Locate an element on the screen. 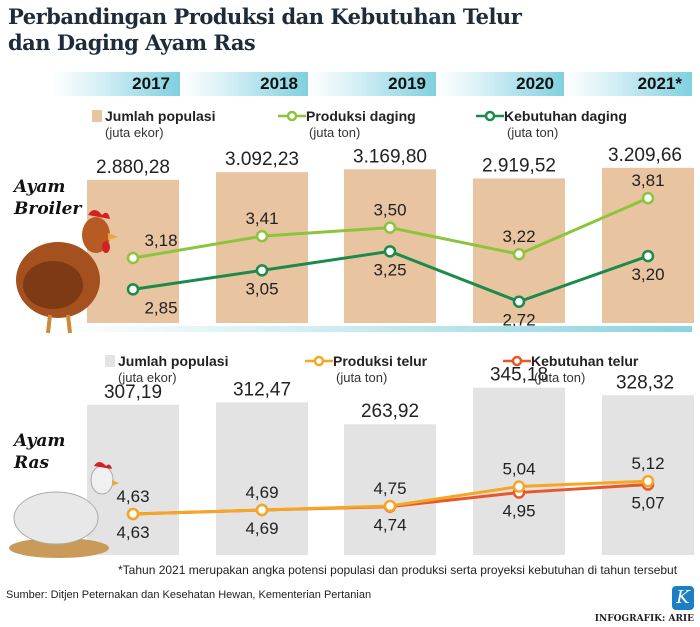  kebutuhan-label: 3,05 is located at coordinates (261, 288).